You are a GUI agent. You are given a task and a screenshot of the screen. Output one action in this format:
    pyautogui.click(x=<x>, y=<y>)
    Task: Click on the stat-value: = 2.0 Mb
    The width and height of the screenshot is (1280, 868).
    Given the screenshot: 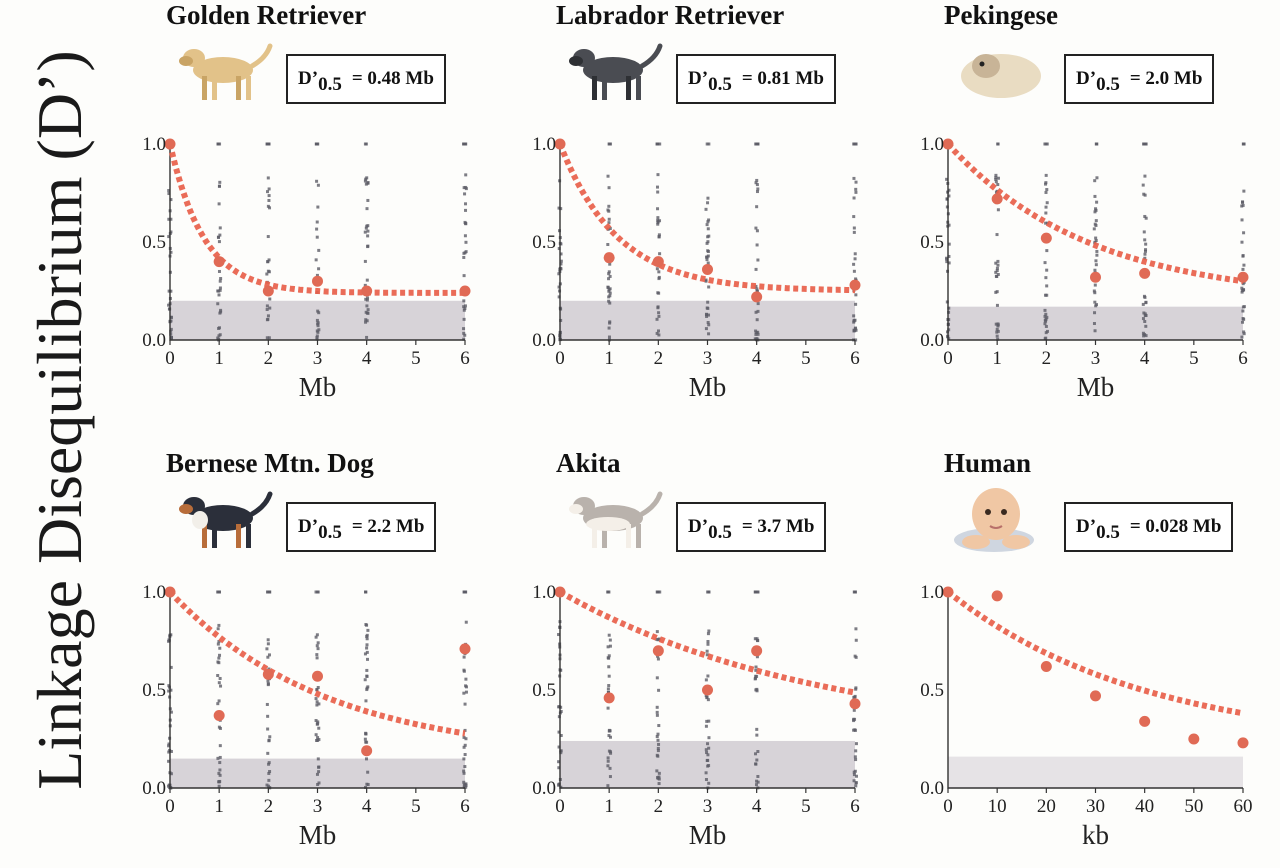 What is the action you would take?
    pyautogui.click(x=1166, y=78)
    